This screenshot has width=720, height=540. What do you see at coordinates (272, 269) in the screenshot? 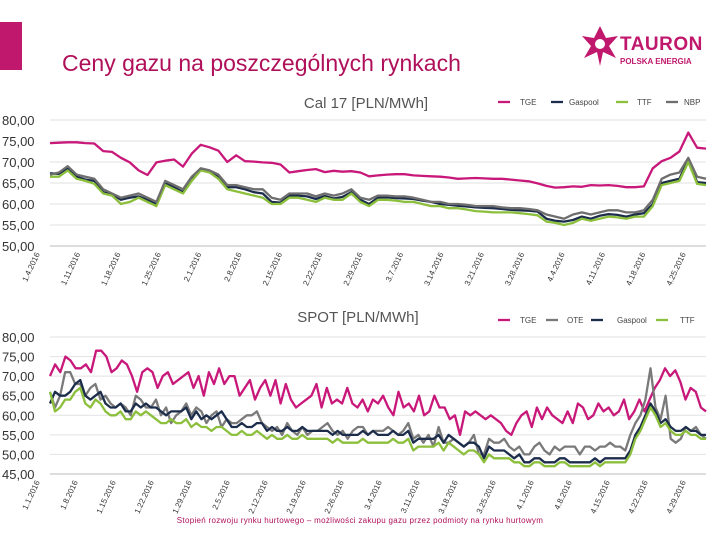
I see `x-tick-label: 2.15.2016` at bounding box center [272, 269].